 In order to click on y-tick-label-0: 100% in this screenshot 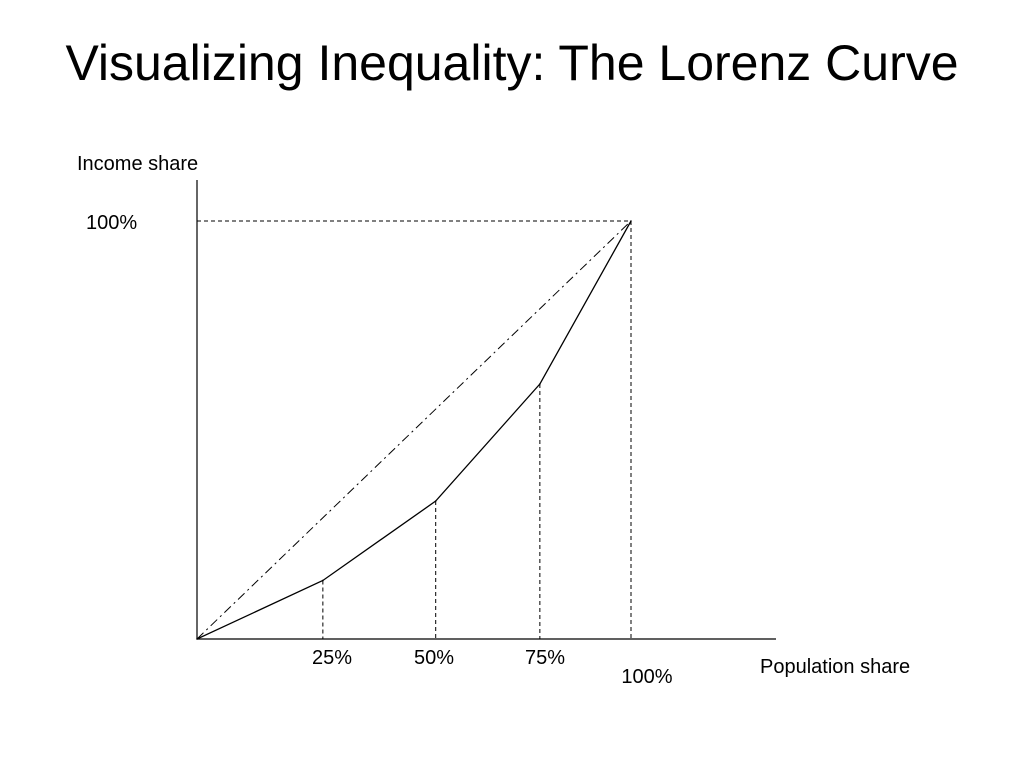, I will do `click(111, 223)`.